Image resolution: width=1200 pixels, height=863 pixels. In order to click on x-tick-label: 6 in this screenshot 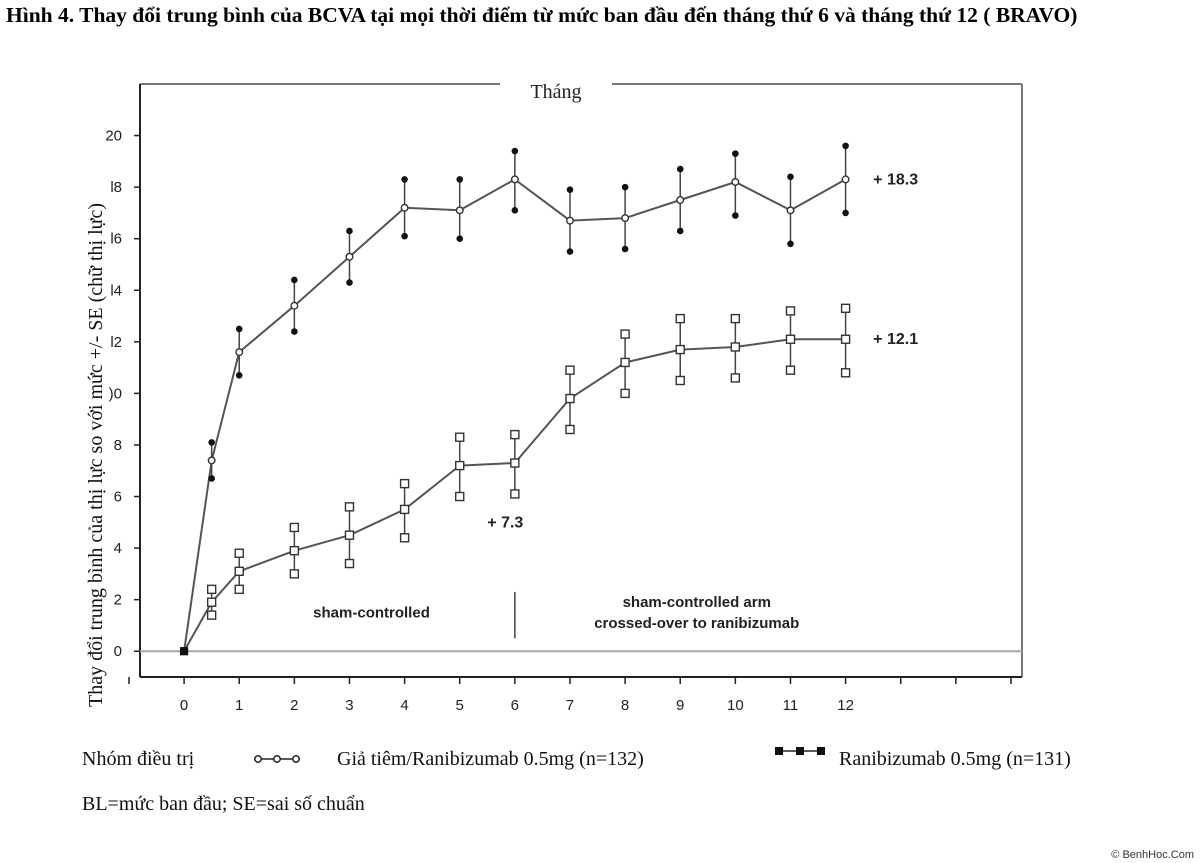, I will do `click(515, 705)`.